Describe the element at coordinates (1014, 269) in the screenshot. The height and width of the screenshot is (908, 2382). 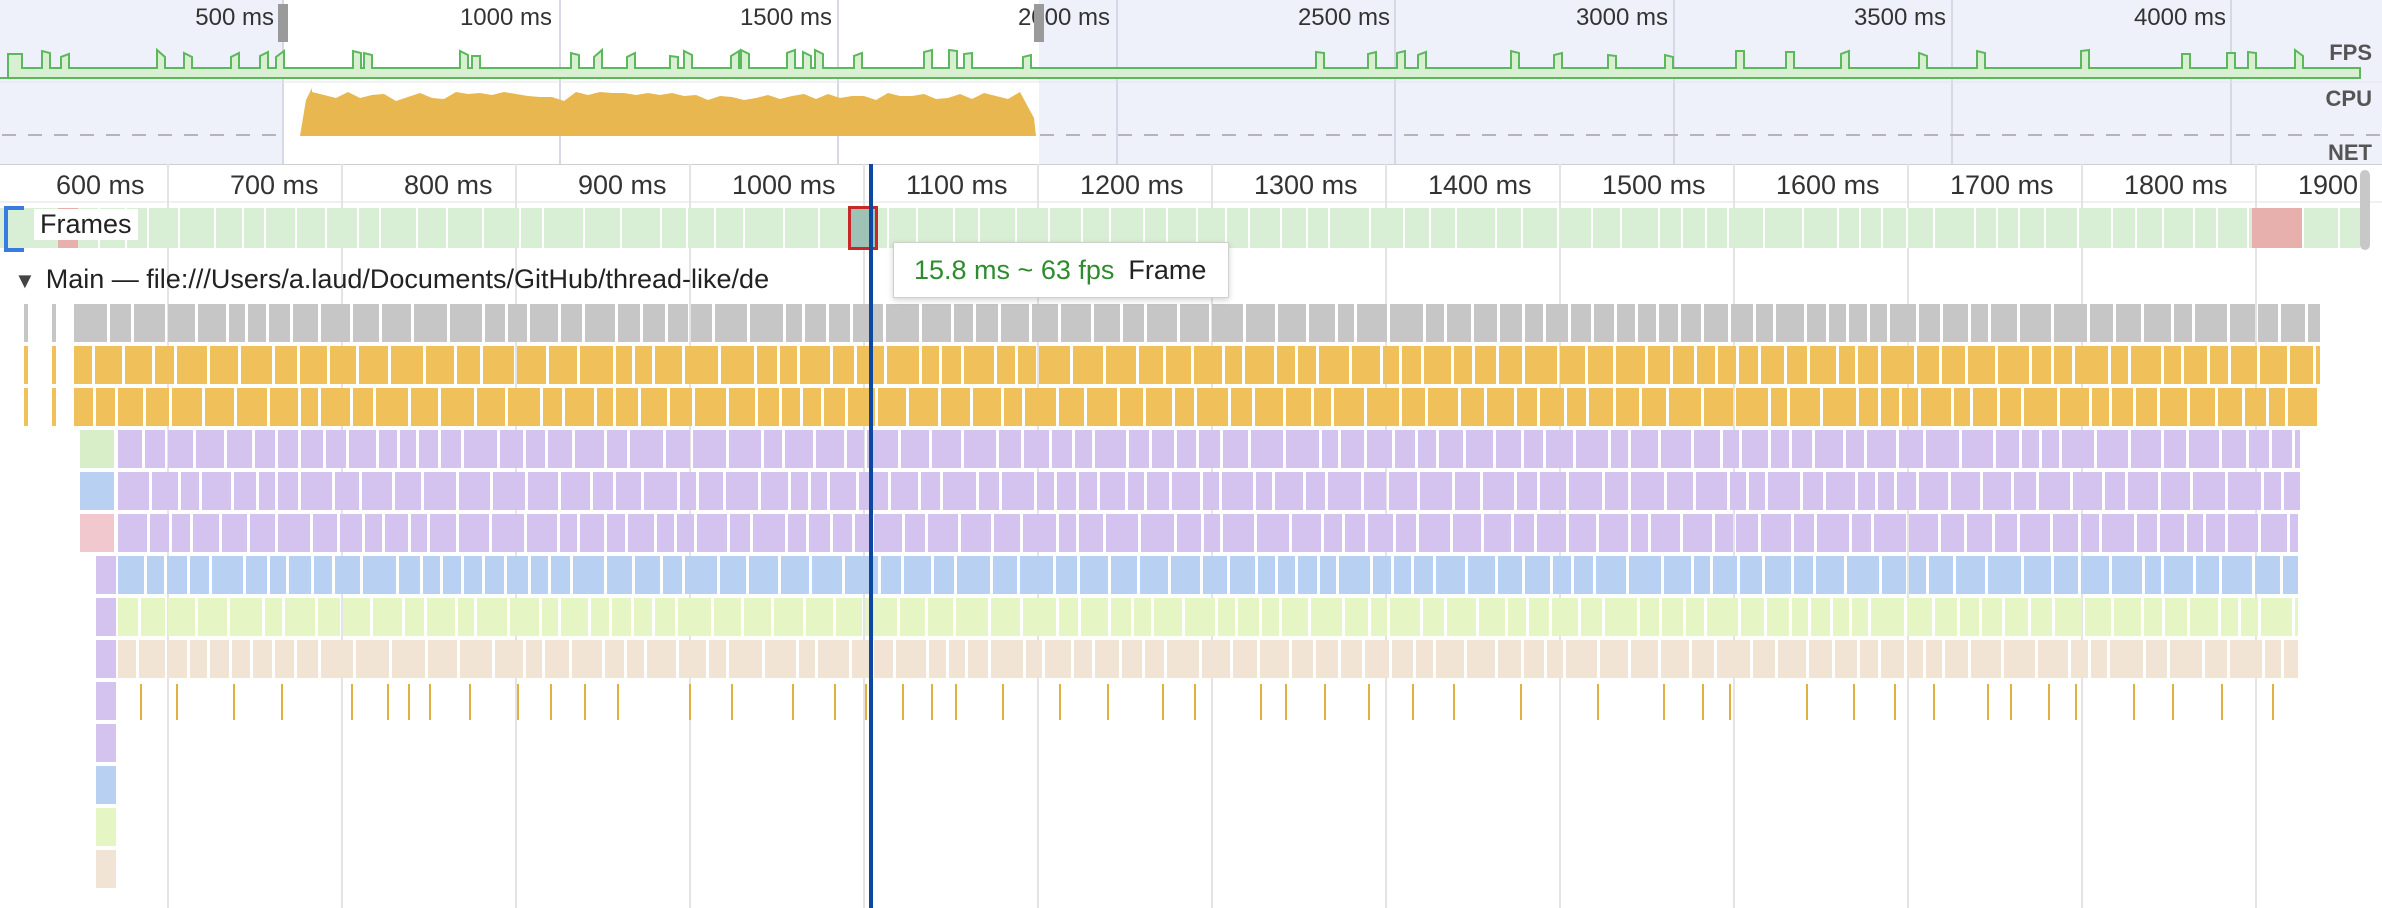
I see `tooltip-fps: 15.8 ms ~ 63 fps` at that location.